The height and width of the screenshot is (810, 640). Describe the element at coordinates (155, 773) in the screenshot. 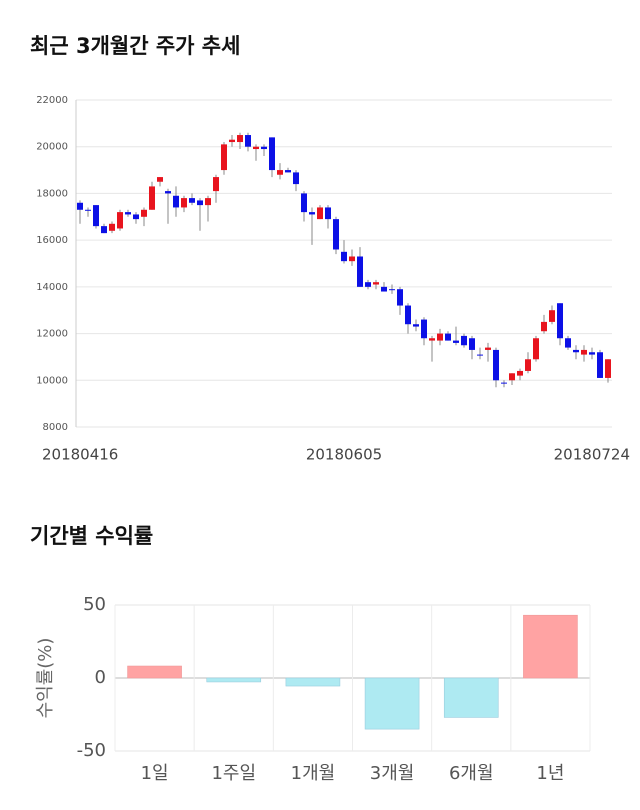

I see `x-tick-label: 1일` at that location.